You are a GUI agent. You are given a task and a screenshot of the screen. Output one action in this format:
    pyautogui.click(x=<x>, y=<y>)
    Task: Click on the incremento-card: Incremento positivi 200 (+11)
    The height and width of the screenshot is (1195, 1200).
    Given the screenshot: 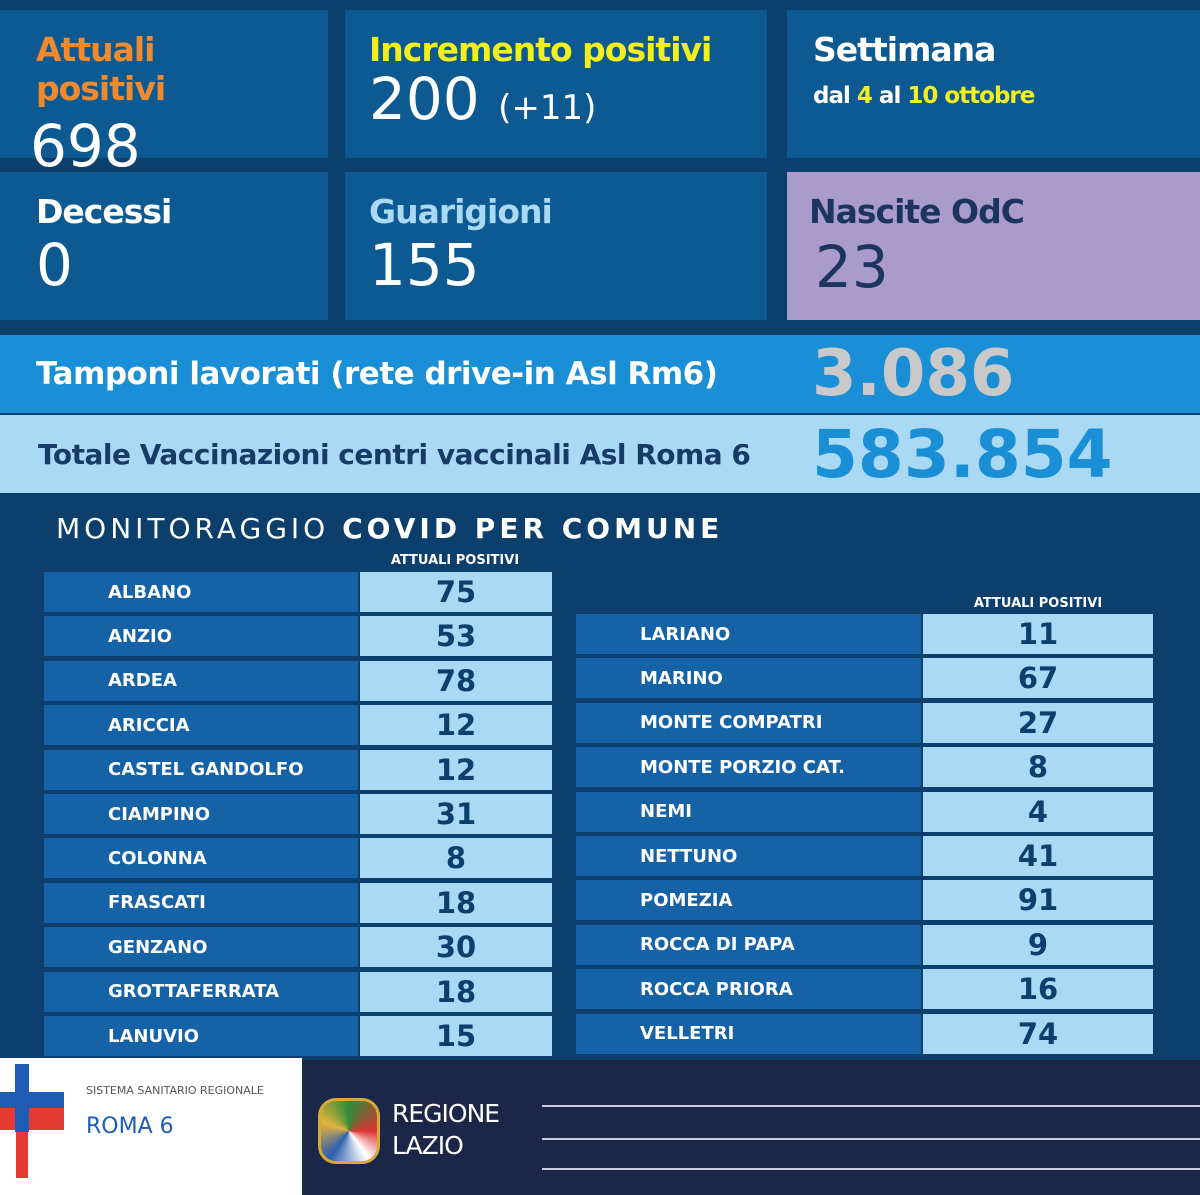 What is the action you would take?
    pyautogui.click(x=556, y=84)
    